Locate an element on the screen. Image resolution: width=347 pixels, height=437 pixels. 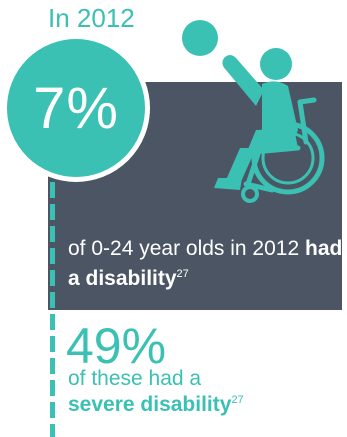
secondary-percent: 49% is located at coordinates (116, 346).